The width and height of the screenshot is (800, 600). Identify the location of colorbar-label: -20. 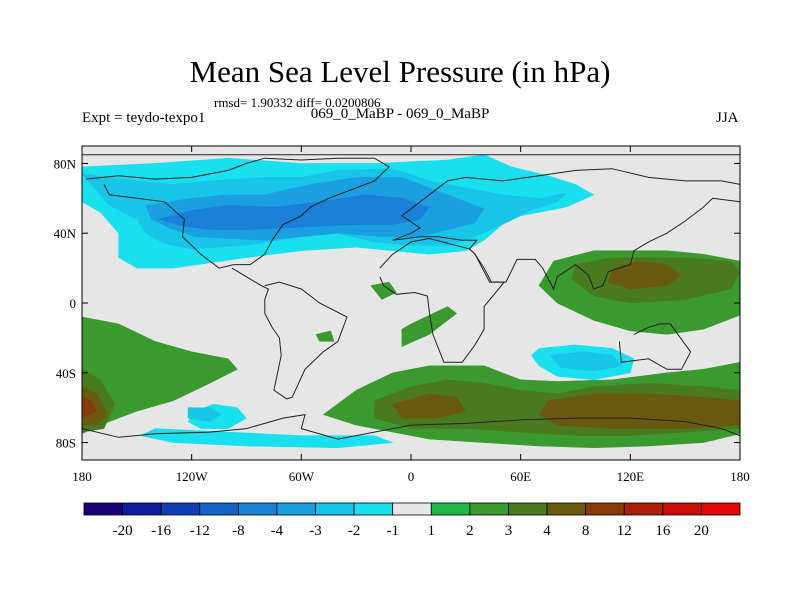
(123, 531).